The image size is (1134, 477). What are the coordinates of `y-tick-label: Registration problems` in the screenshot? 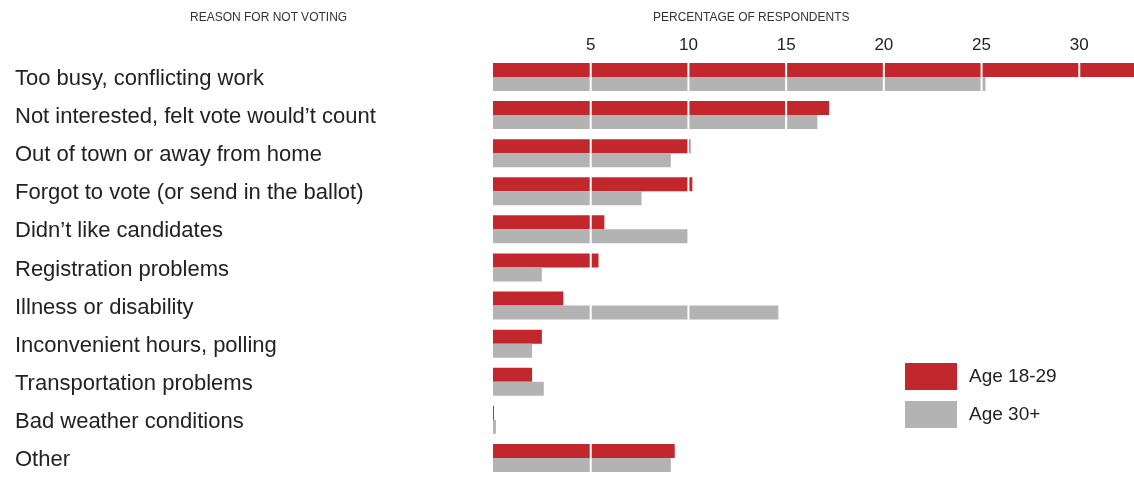 It's located at (122, 268).